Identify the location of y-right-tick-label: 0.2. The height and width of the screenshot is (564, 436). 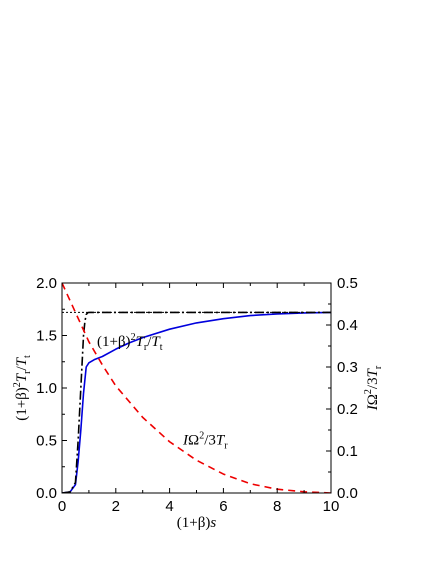
(347, 409).